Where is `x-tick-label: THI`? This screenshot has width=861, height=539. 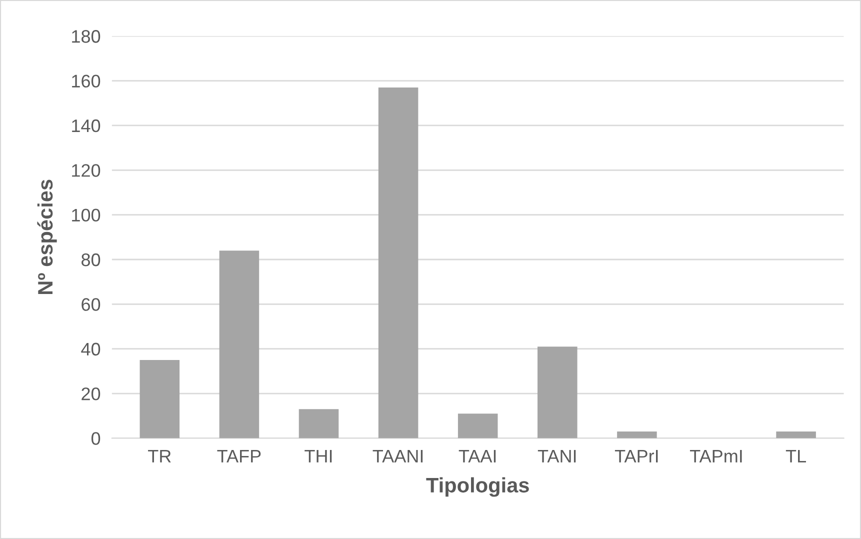
x-tick-label: THI is located at coordinates (318, 456).